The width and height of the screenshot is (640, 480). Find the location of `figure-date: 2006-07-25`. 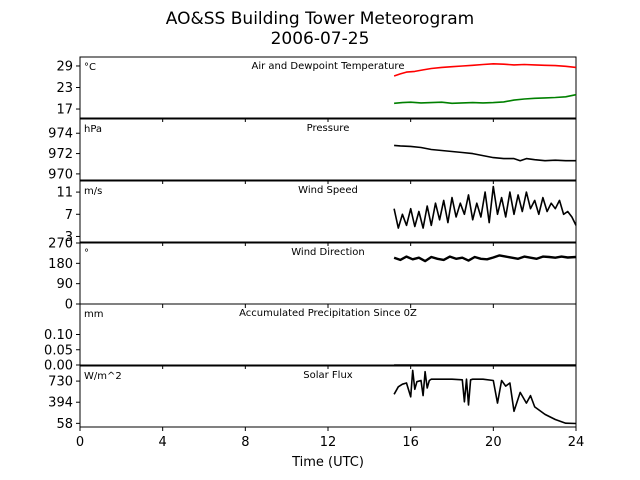

figure-date: 2006-07-25 is located at coordinates (320, 39).